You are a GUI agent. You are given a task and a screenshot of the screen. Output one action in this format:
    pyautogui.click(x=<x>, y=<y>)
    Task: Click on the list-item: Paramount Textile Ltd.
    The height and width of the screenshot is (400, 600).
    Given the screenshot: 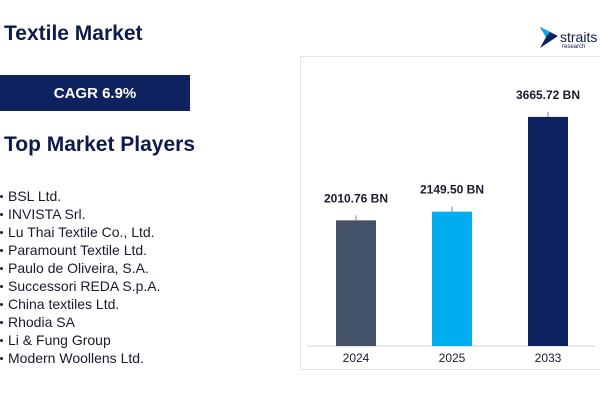 What is the action you would take?
    pyautogui.click(x=80, y=250)
    